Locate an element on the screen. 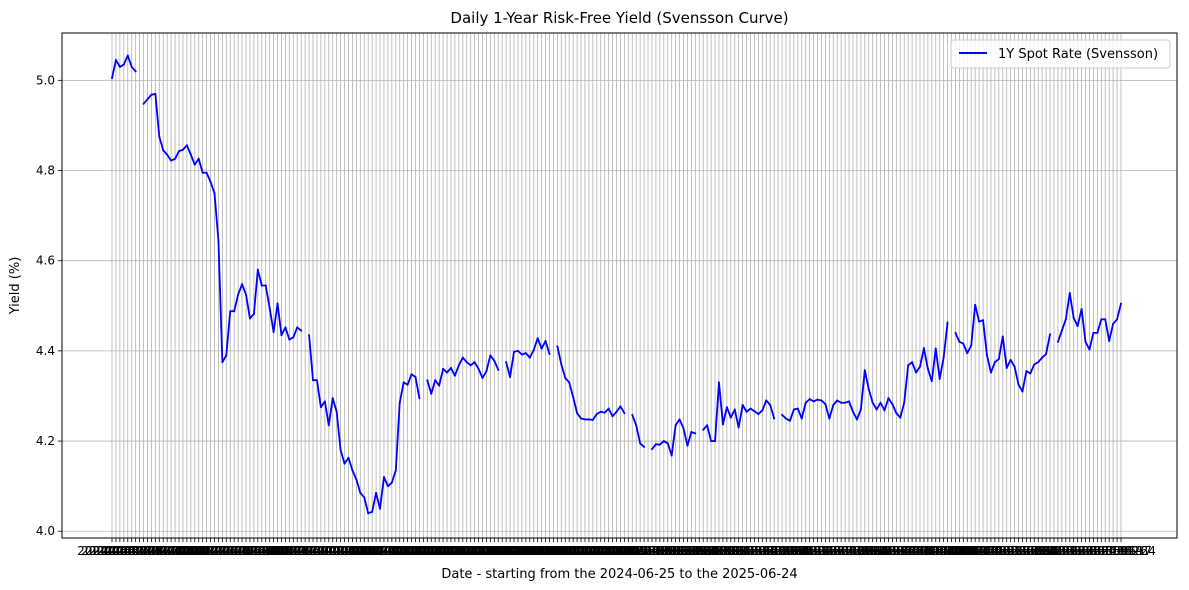 The height and width of the screenshot is (590, 1189). x-tick-label: 2025-02-14 is located at coordinates (774, 551).